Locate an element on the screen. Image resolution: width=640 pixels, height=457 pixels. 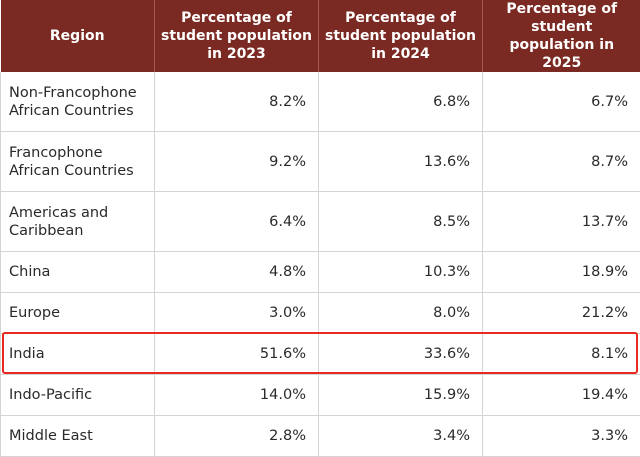
table-row: Americas and Caribbean 6.4% 8.5% 13.7% is located at coordinates (320, 222).